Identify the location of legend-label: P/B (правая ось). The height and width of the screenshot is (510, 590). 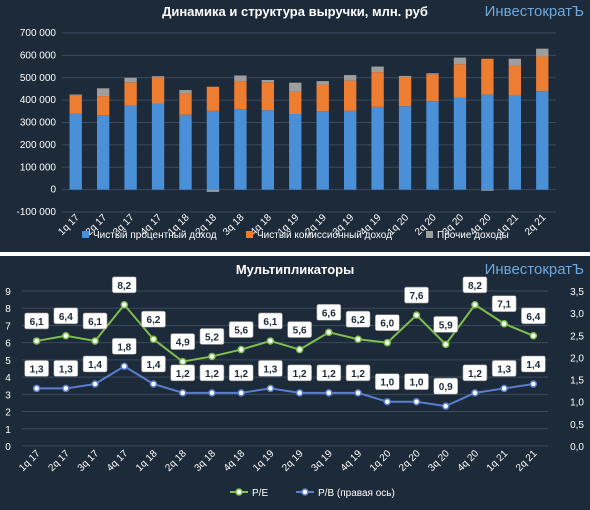
(356, 493).